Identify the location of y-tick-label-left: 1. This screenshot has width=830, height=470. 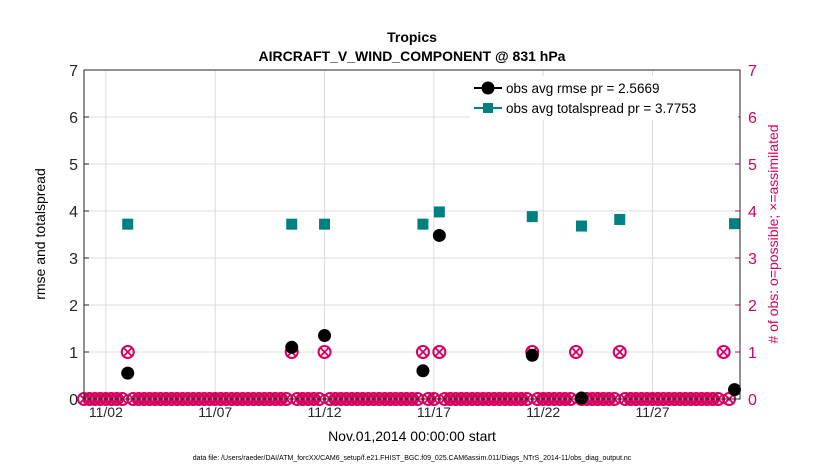
(73, 353).